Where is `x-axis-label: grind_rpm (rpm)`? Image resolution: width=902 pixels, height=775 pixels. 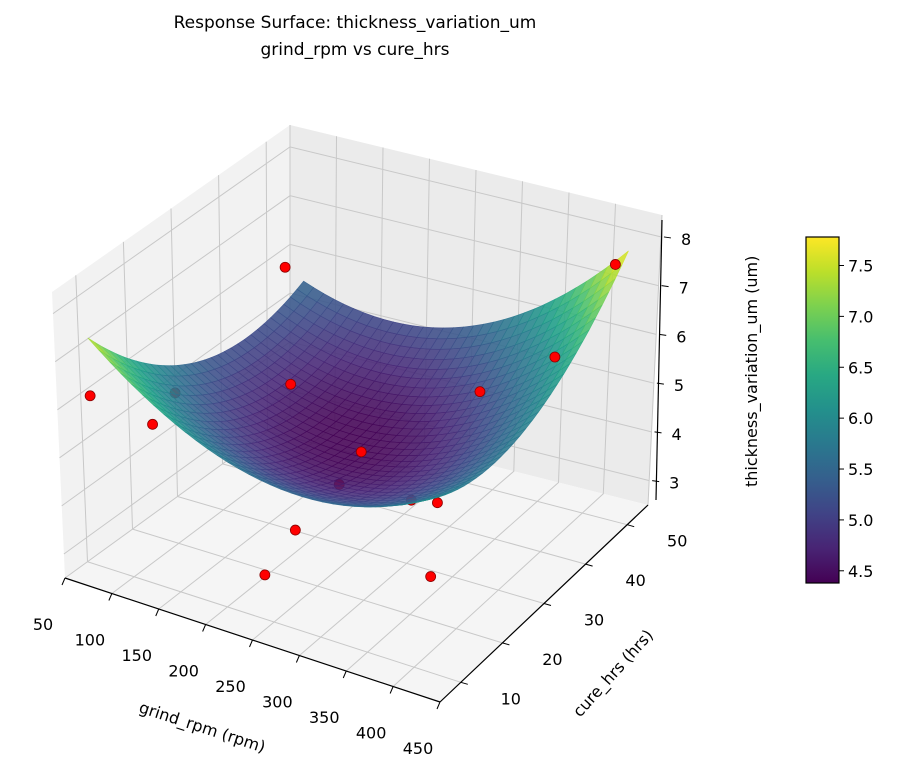 x-axis-label: grind_rpm (rpm) is located at coordinates (201, 728).